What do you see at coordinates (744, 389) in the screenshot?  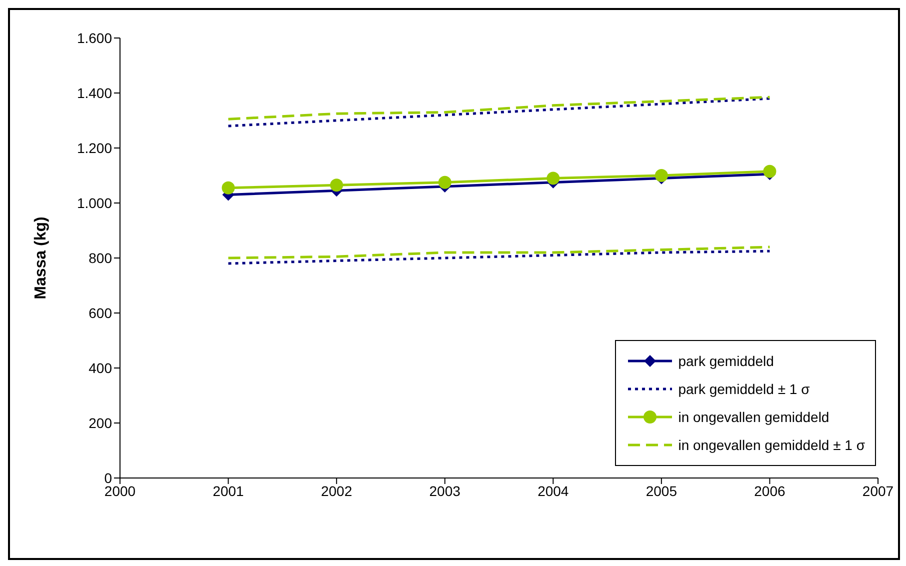 I see `legend-label: park gemiddeld ± 1 σ` at bounding box center [744, 389].